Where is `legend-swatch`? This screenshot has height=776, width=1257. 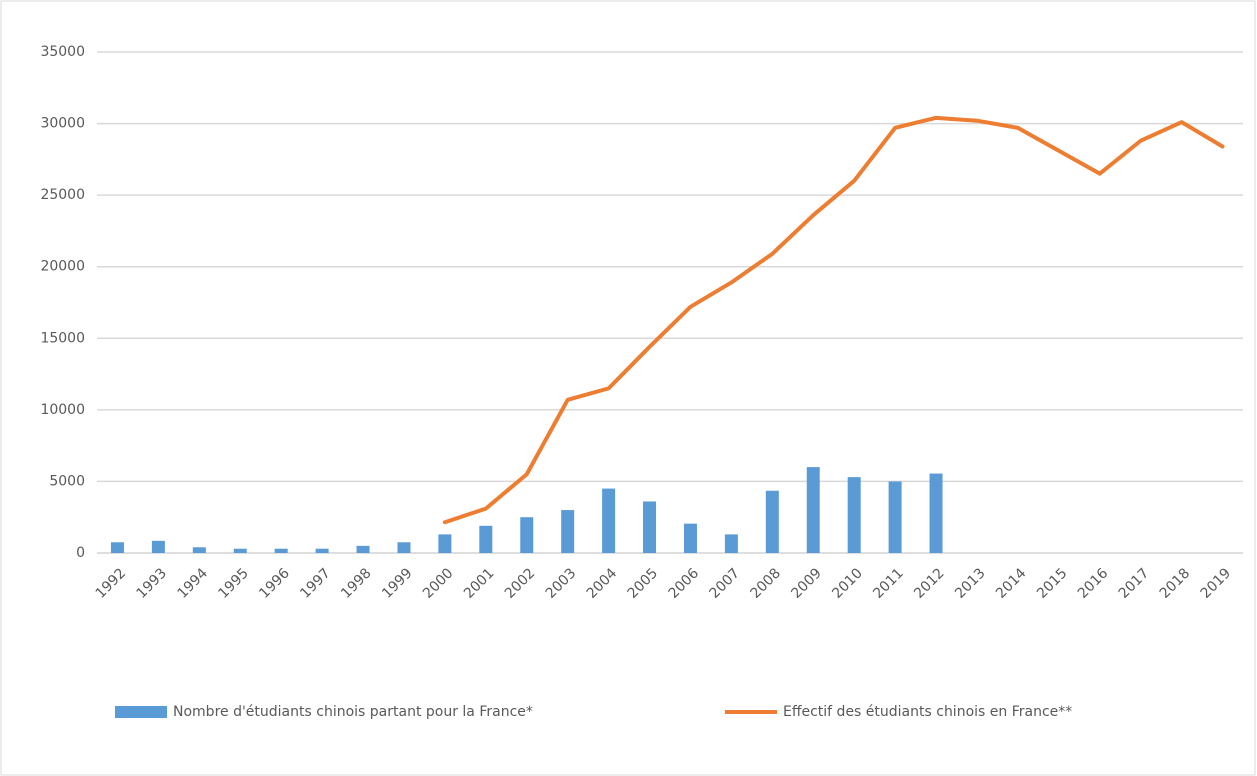
legend-swatch is located at coordinates (141, 712).